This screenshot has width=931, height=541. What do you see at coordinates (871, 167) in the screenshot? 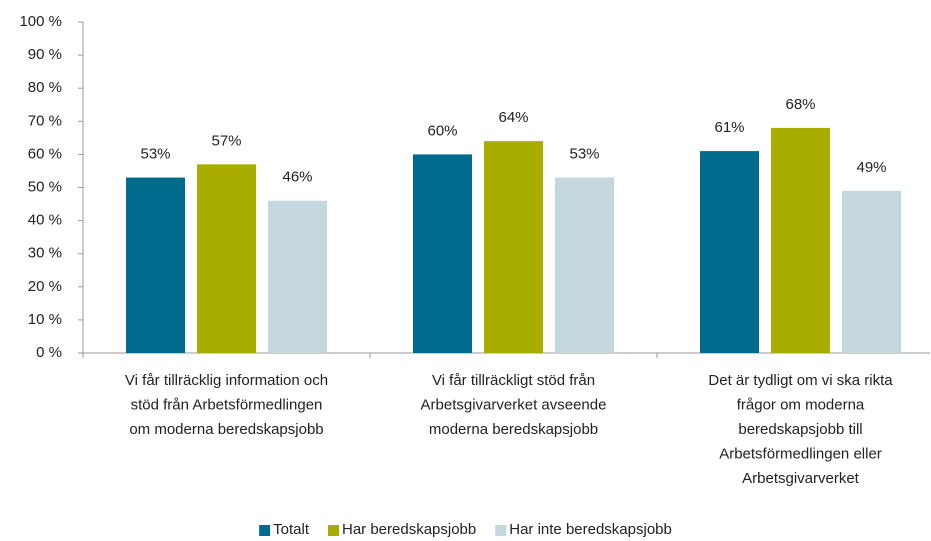
I see `value-label: 49%` at bounding box center [871, 167].